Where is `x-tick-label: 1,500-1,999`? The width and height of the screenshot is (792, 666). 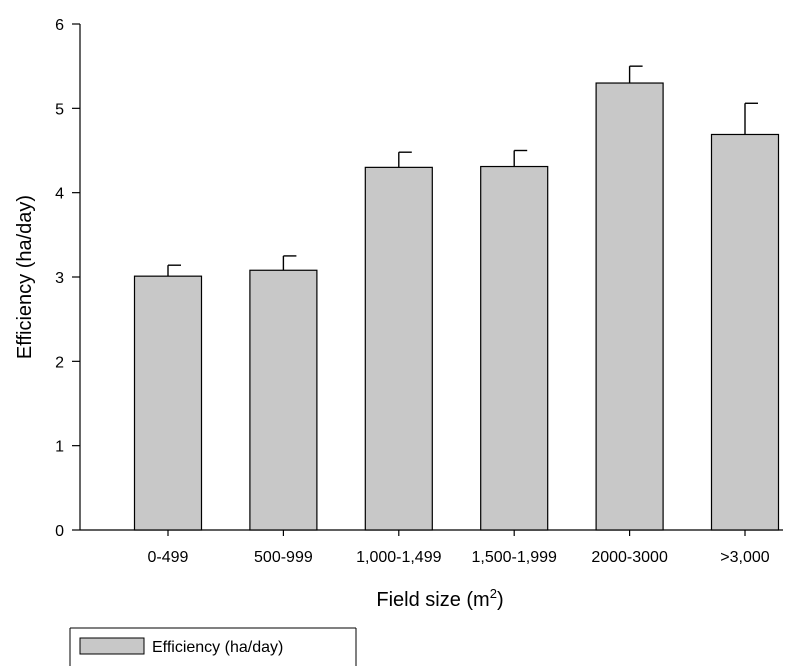
x-tick-label: 1,500-1,999 is located at coordinates (514, 557).